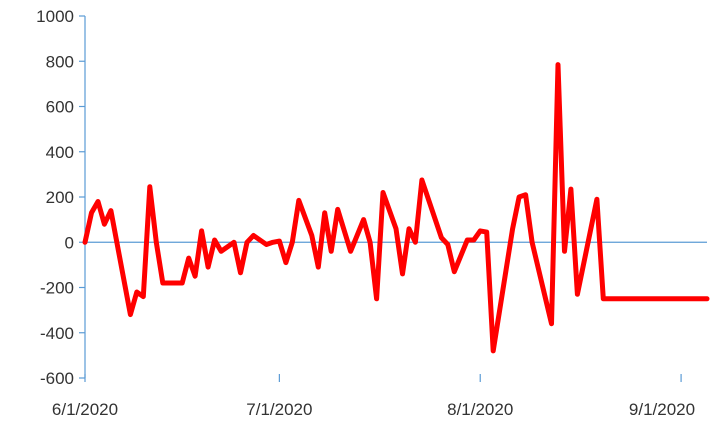  Describe the element at coordinates (60, 61) in the screenshot. I see `y-tick-label: 800` at that location.